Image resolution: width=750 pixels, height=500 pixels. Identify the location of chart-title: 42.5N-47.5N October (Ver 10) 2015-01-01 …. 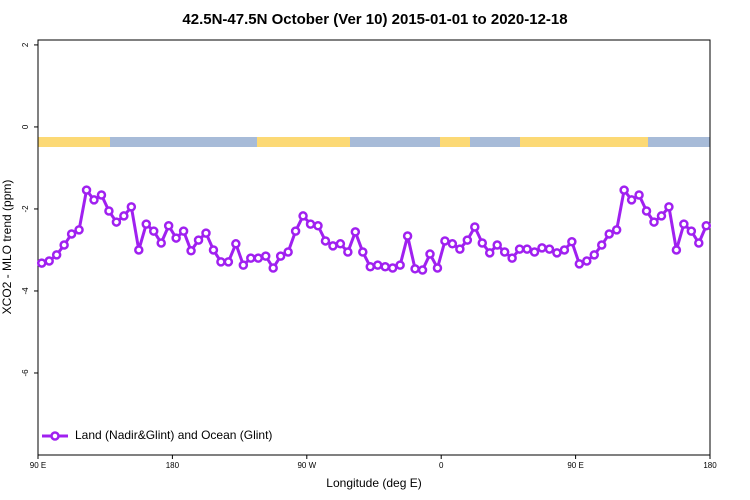
(374, 19).